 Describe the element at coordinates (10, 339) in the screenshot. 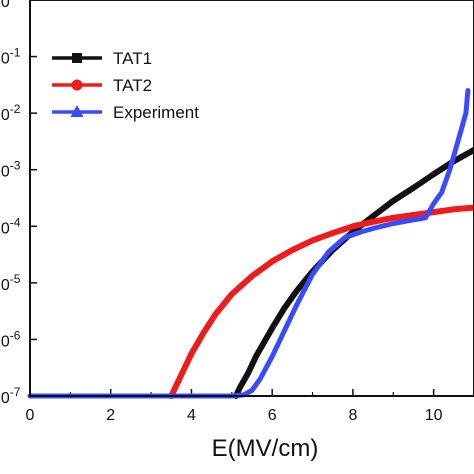

I see `y-tick-label: 10-6` at that location.